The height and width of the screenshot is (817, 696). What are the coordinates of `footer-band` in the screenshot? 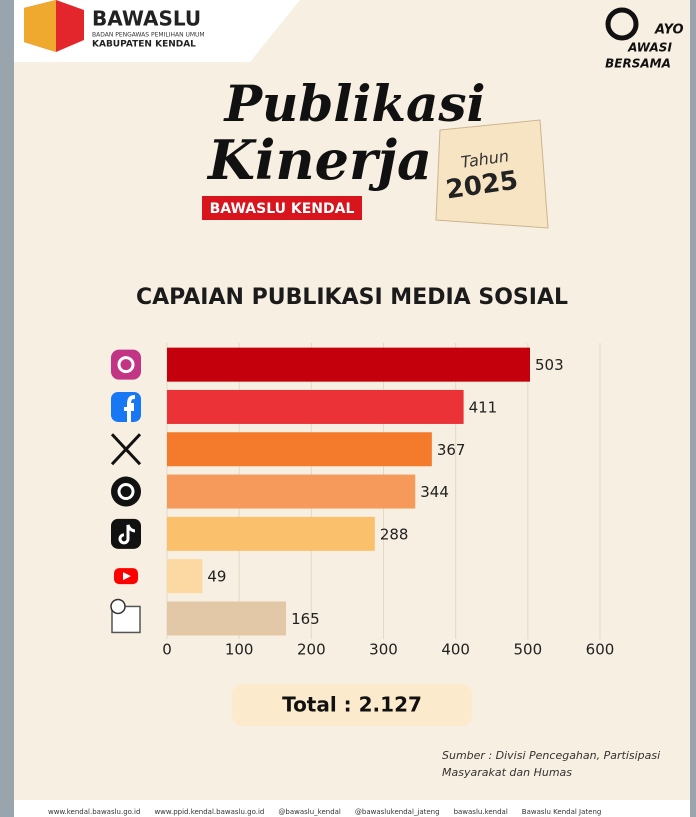 It's located at (352, 808).